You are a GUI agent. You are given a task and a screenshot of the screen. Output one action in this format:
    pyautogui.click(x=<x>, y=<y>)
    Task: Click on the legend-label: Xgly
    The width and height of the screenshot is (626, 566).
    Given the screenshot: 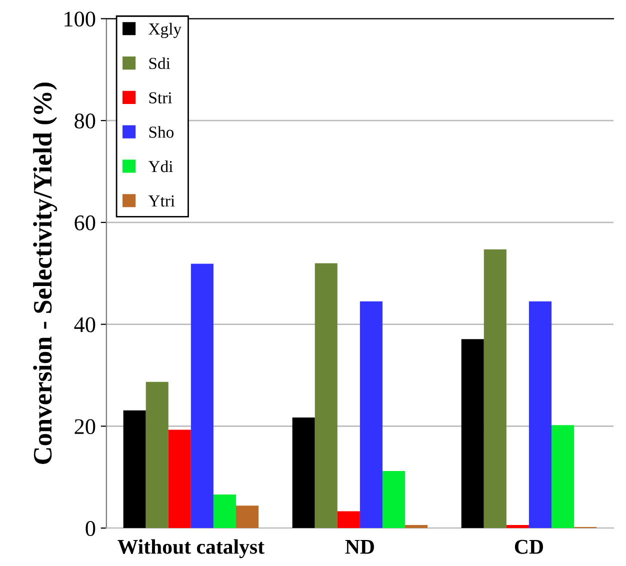 What is the action you would take?
    pyautogui.click(x=165, y=30)
    